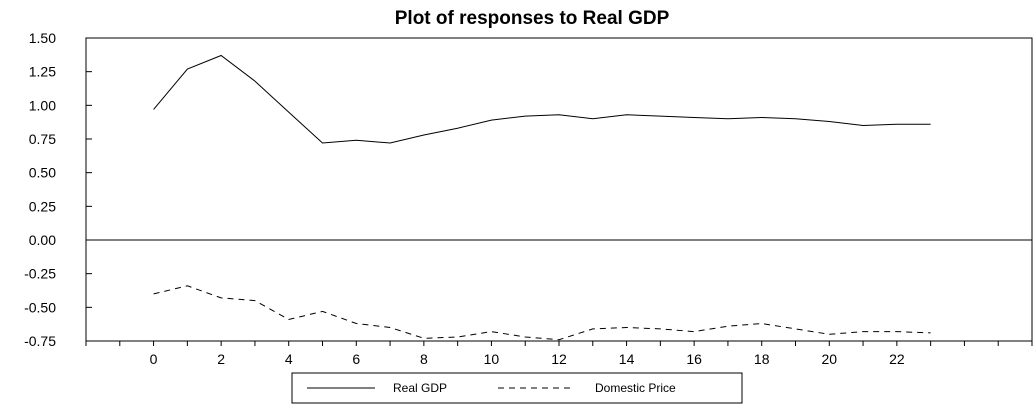 This screenshot has height=405, width=1035. I want to click on x-tick-label: 16, so click(694, 359).